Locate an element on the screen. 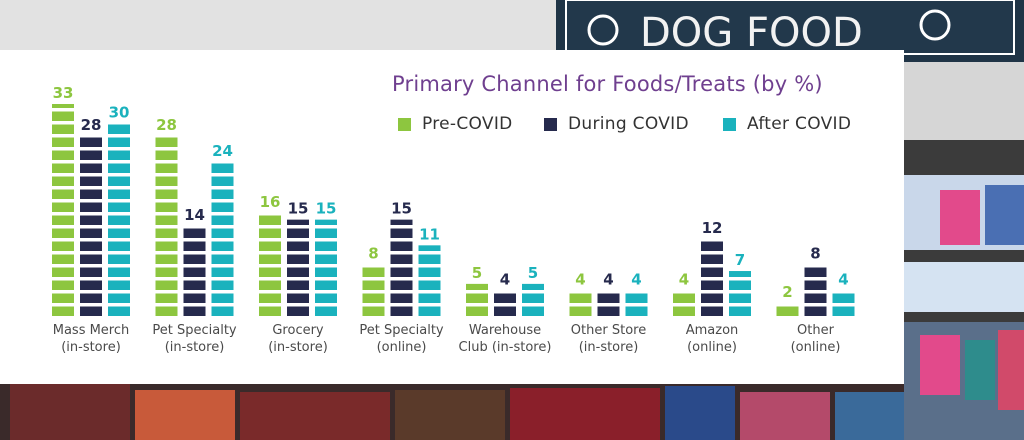 Image resolution: width=1024 pixels, height=440 pixels. category-label-other-online: Other (online) is located at coordinates (816, 339).